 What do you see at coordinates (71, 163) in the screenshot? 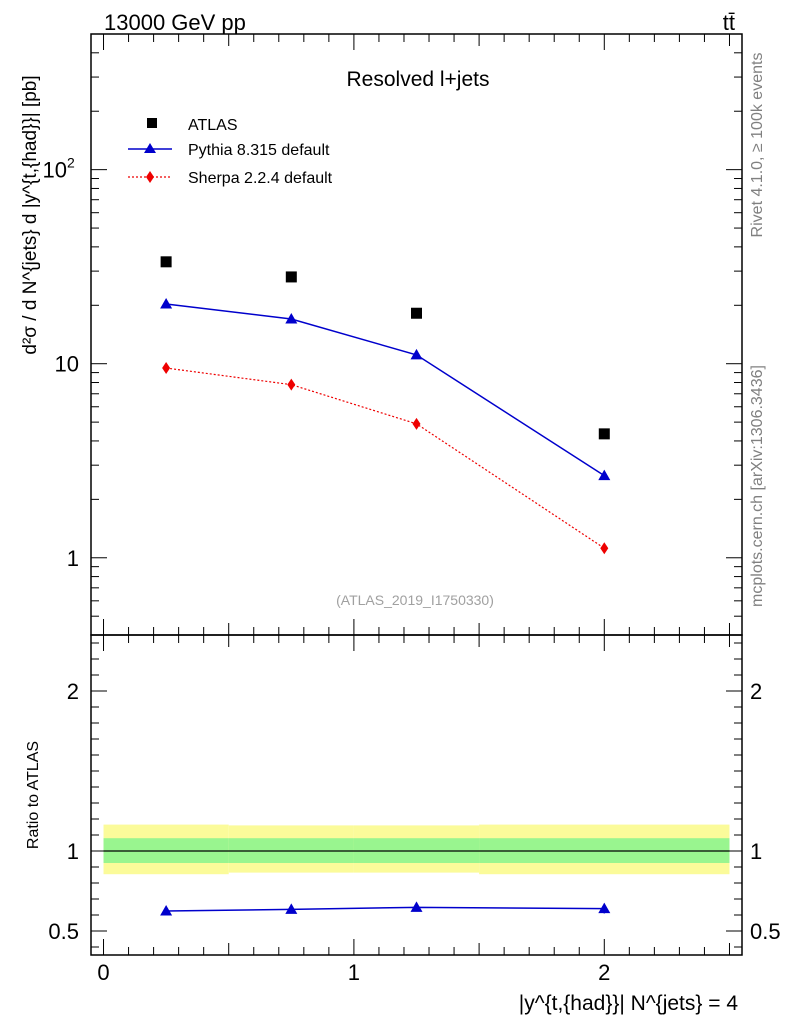
I see `main-y-tick-label-exponent: 2` at bounding box center [71, 163].